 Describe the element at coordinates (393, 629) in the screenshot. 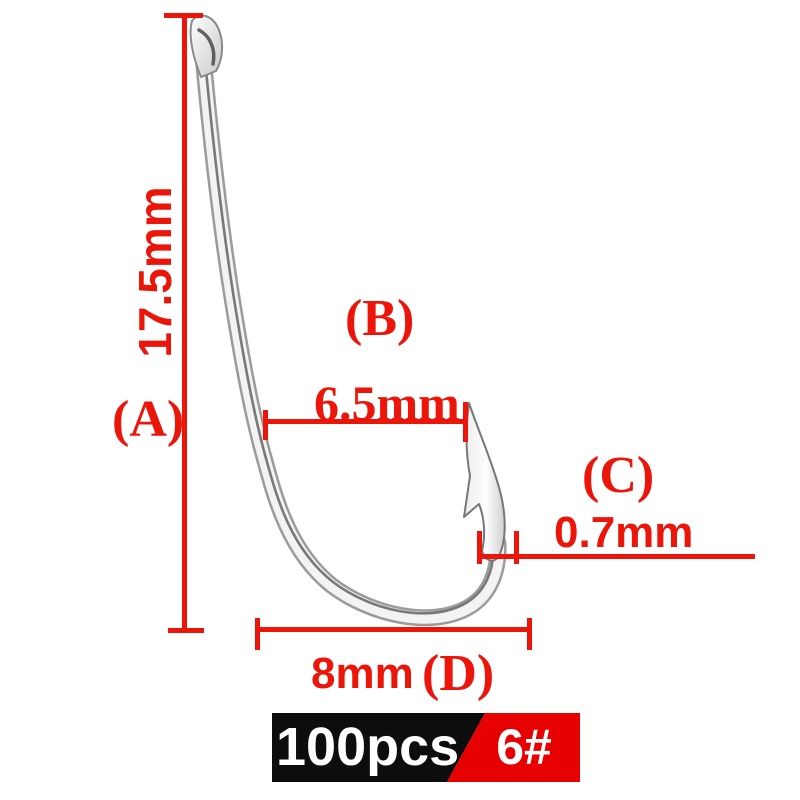

I see `dim-d-line` at that location.